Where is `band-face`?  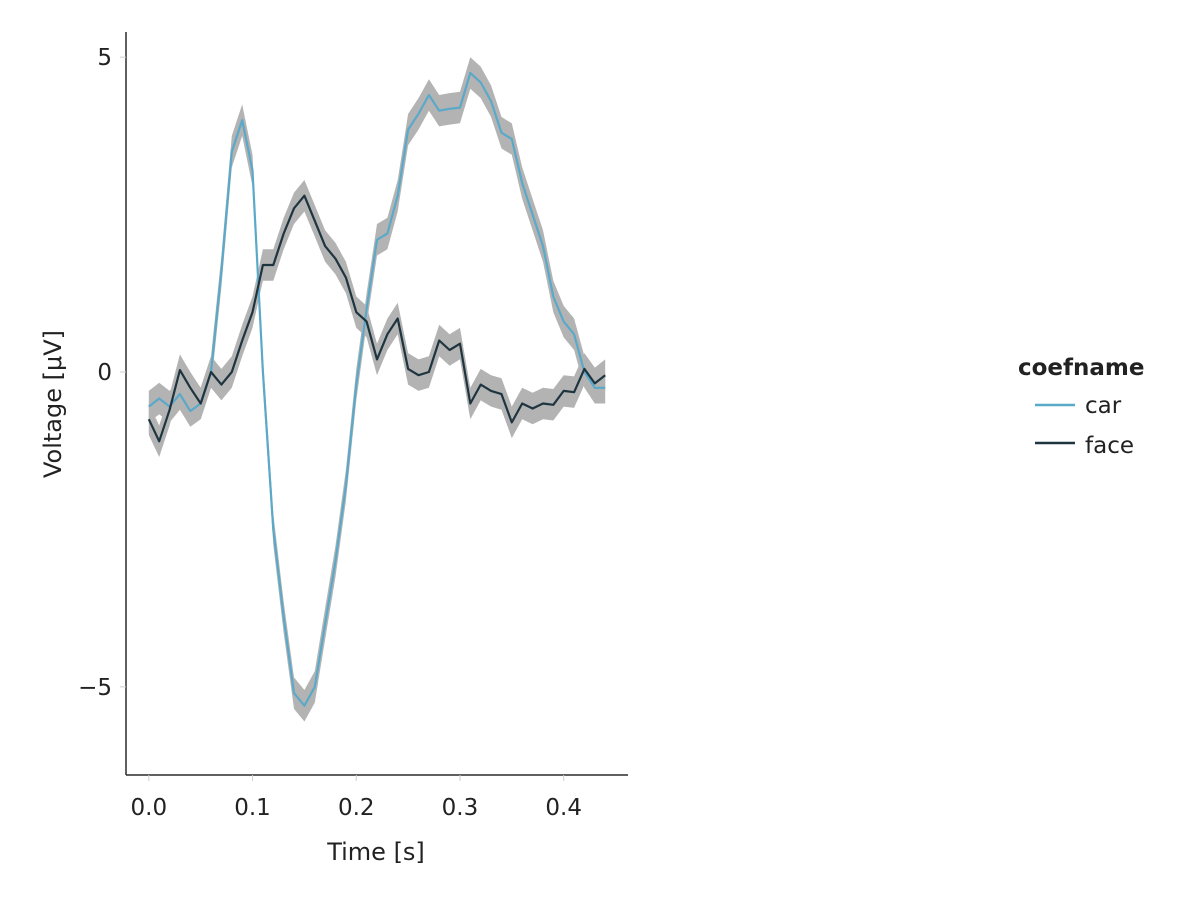 band-face is located at coordinates (377, 318).